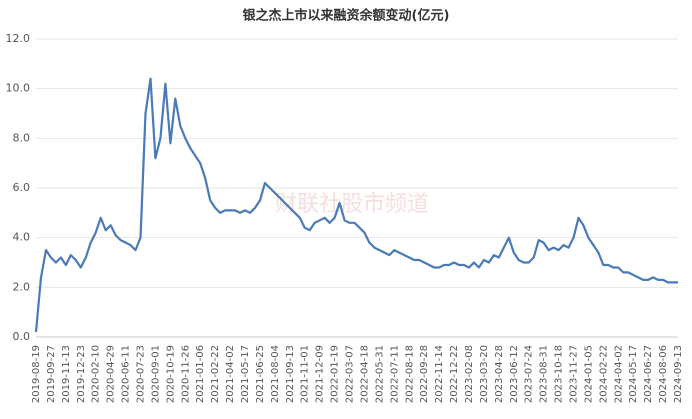 Image resolution: width=692 pixels, height=419 pixels. What do you see at coordinates (111, 374) in the screenshot?
I see `x-tick-label: 2020-04-29` at bounding box center [111, 374].